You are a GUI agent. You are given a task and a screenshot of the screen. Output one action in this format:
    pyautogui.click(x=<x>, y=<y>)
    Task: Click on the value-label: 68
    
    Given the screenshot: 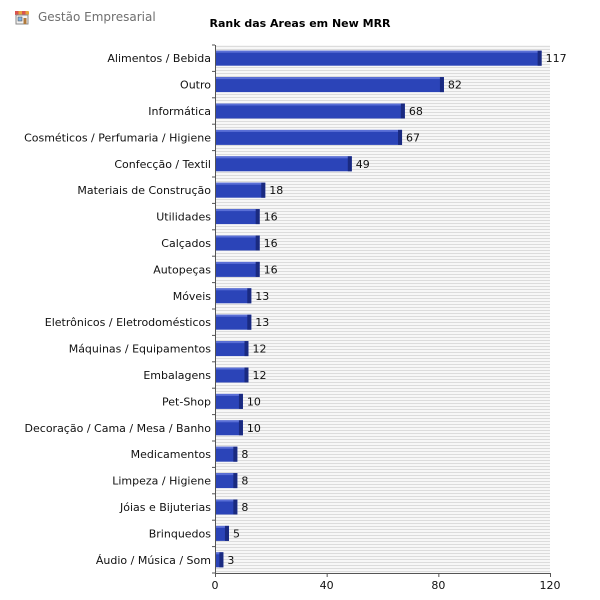 What is the action you would take?
    pyautogui.click(x=416, y=111)
    